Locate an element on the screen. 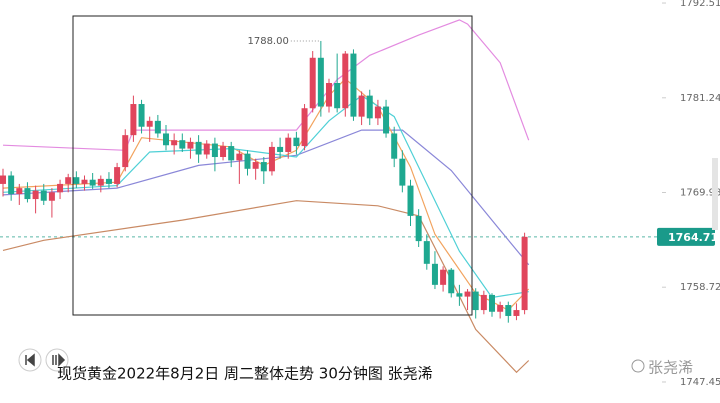 This screenshot has width=720, height=403. y-tick-label: 1758.72 is located at coordinates (700, 287).